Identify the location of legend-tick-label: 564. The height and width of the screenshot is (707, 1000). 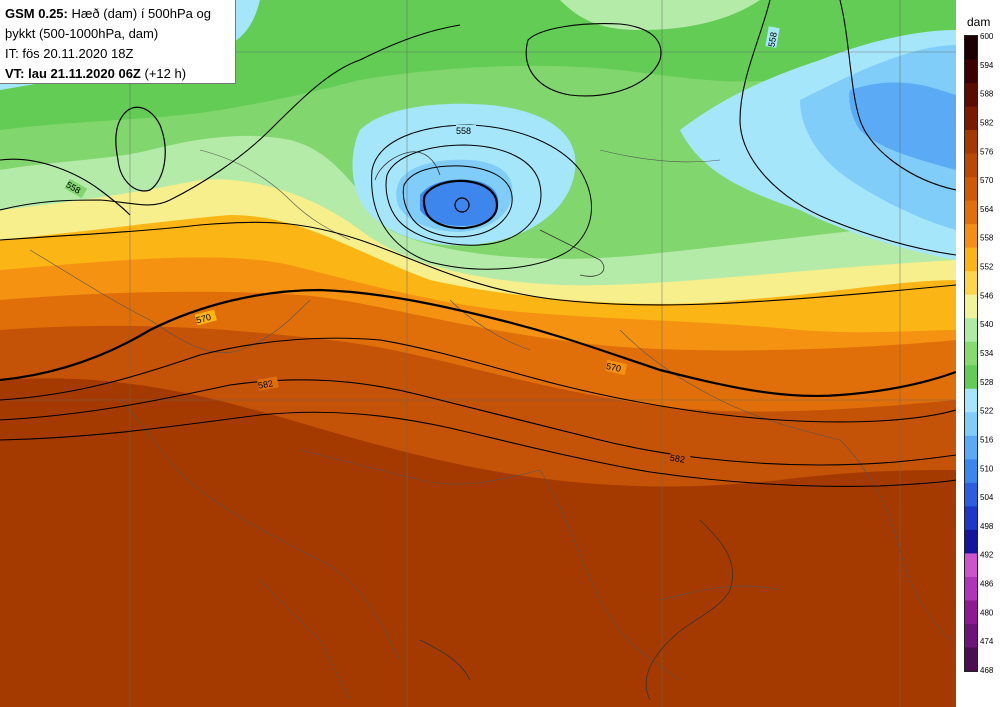
(987, 209).